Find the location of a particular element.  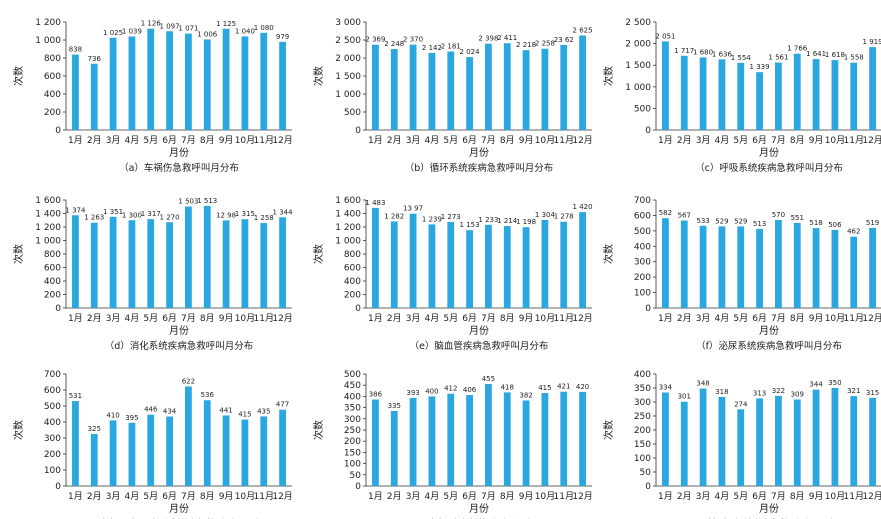

y-tick-label: 600 is located at coordinates (52, 77).